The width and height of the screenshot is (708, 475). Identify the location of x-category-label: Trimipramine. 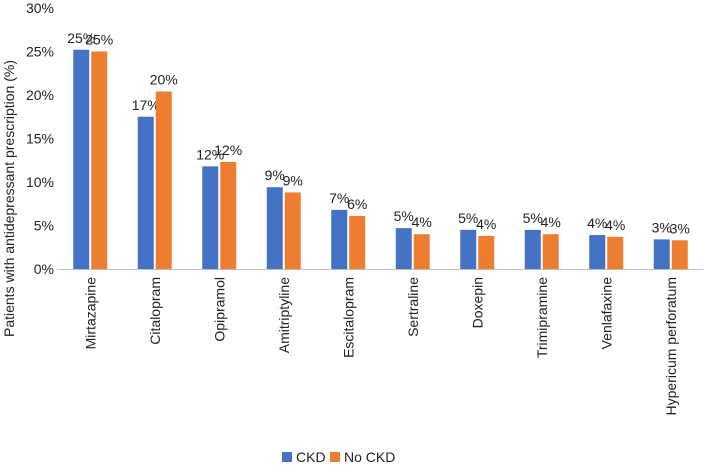
(542, 317).